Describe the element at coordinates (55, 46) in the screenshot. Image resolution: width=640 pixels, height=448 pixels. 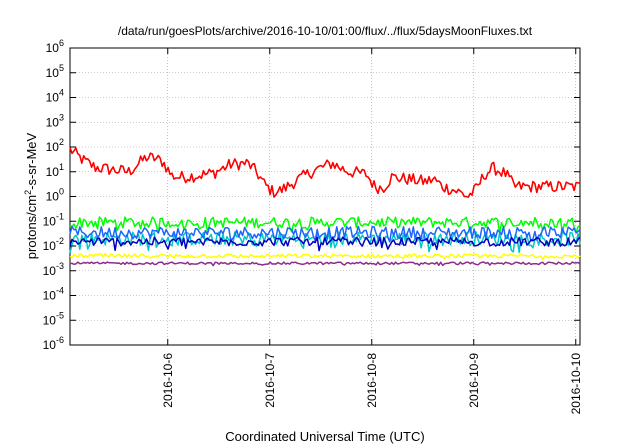
I see `y-tick-label: 10⁶` at that location.